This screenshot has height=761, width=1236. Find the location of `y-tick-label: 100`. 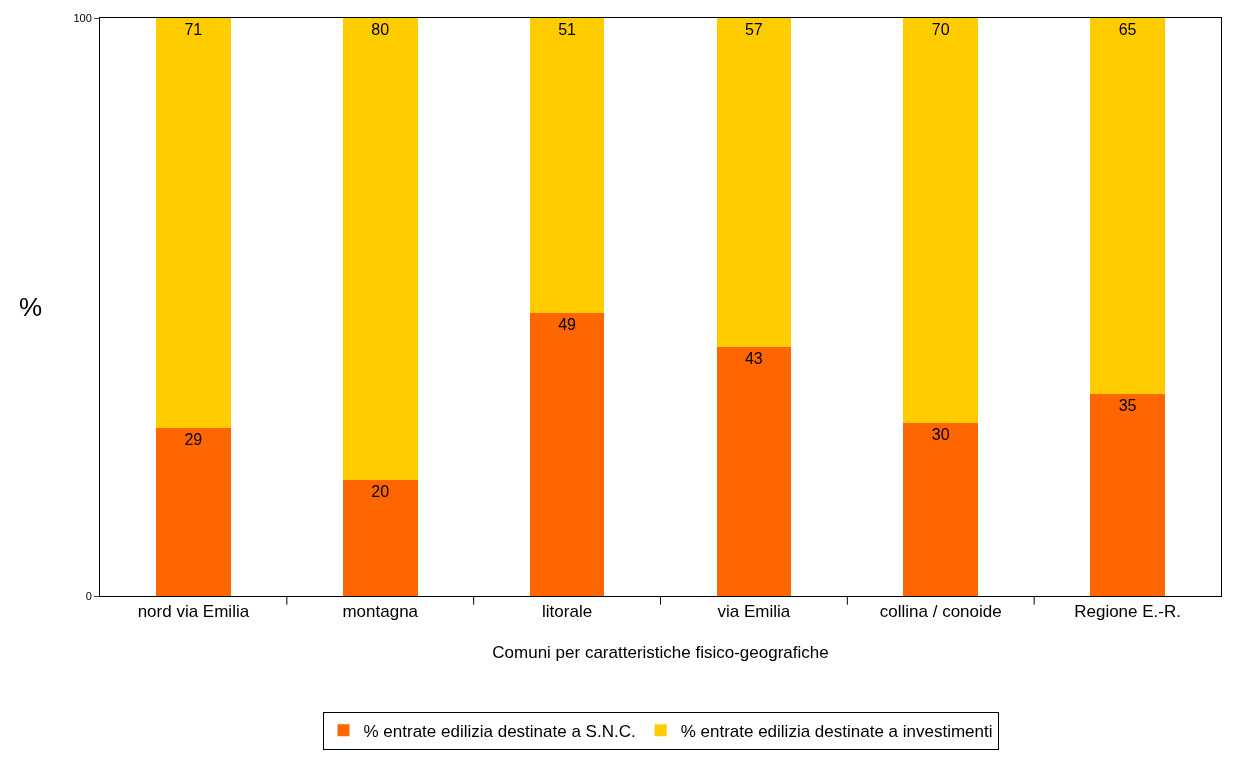

y-tick-label: 100 is located at coordinates (82, 17).